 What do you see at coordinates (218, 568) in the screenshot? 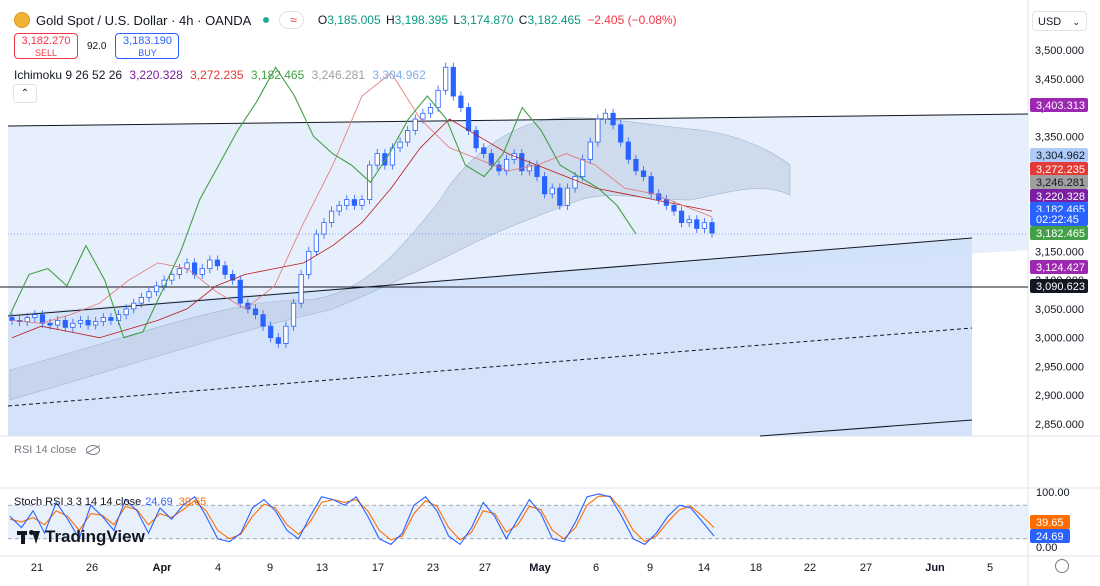
I see `time-tick-label: 4` at bounding box center [218, 568].